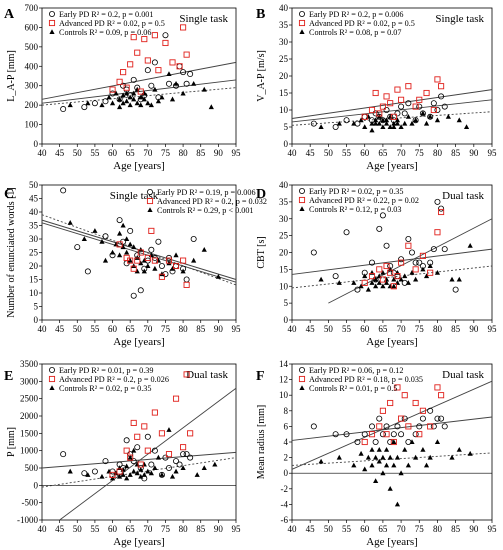 This screenshot has height=550, width=503. I want to click on y-tick-label: 15, so click(34, 280).